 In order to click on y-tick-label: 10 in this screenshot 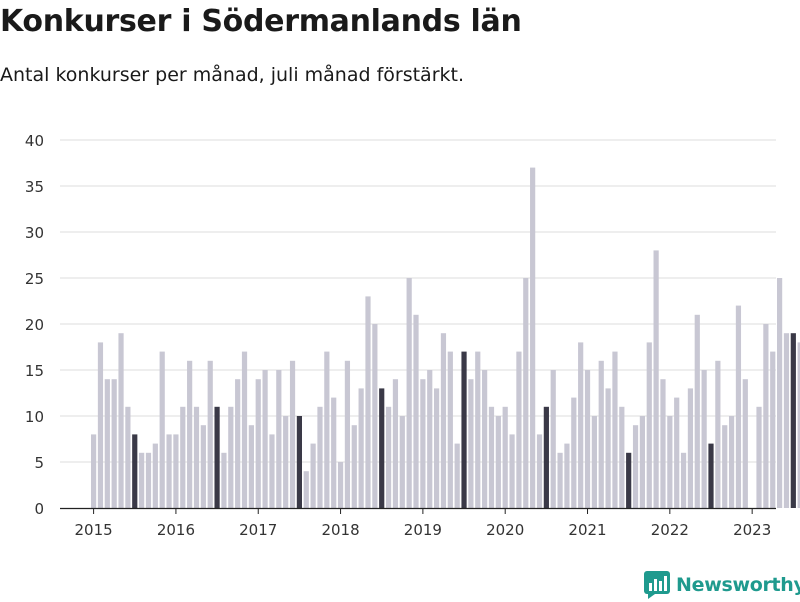, I will do `click(34, 417)`.